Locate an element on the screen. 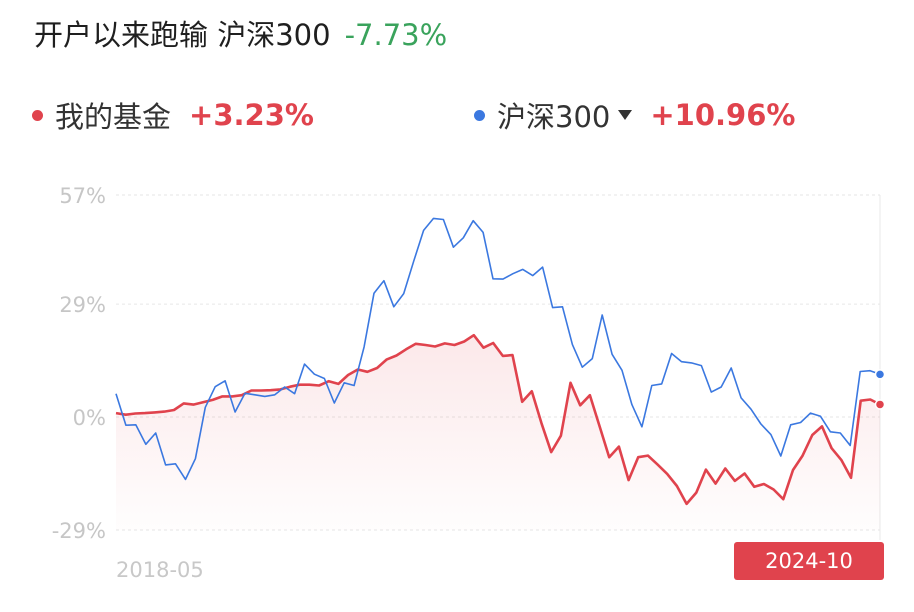 Image resolution: width=914 pixels, height=612 pixels. y-tick-label: 29% is located at coordinates (82, 305).